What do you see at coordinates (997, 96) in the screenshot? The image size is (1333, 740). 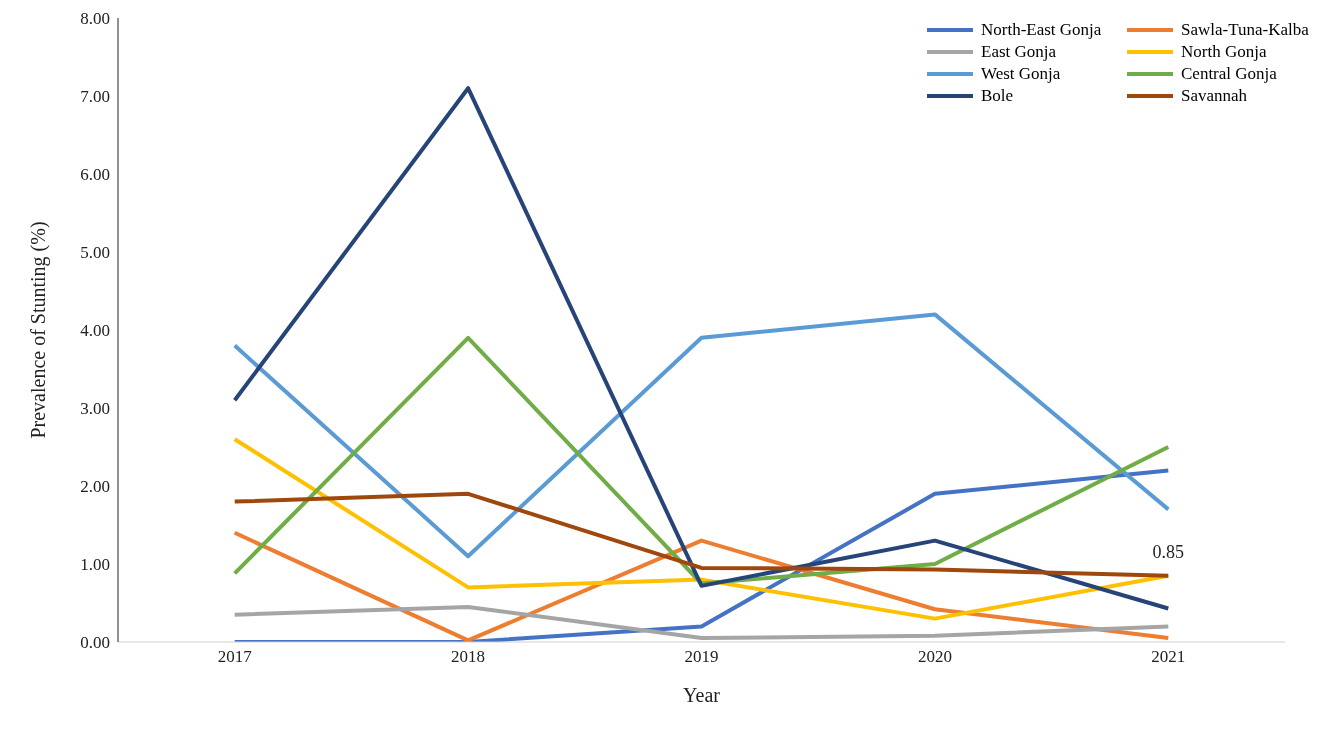 I see `legend-label: Bole` at bounding box center [997, 96].